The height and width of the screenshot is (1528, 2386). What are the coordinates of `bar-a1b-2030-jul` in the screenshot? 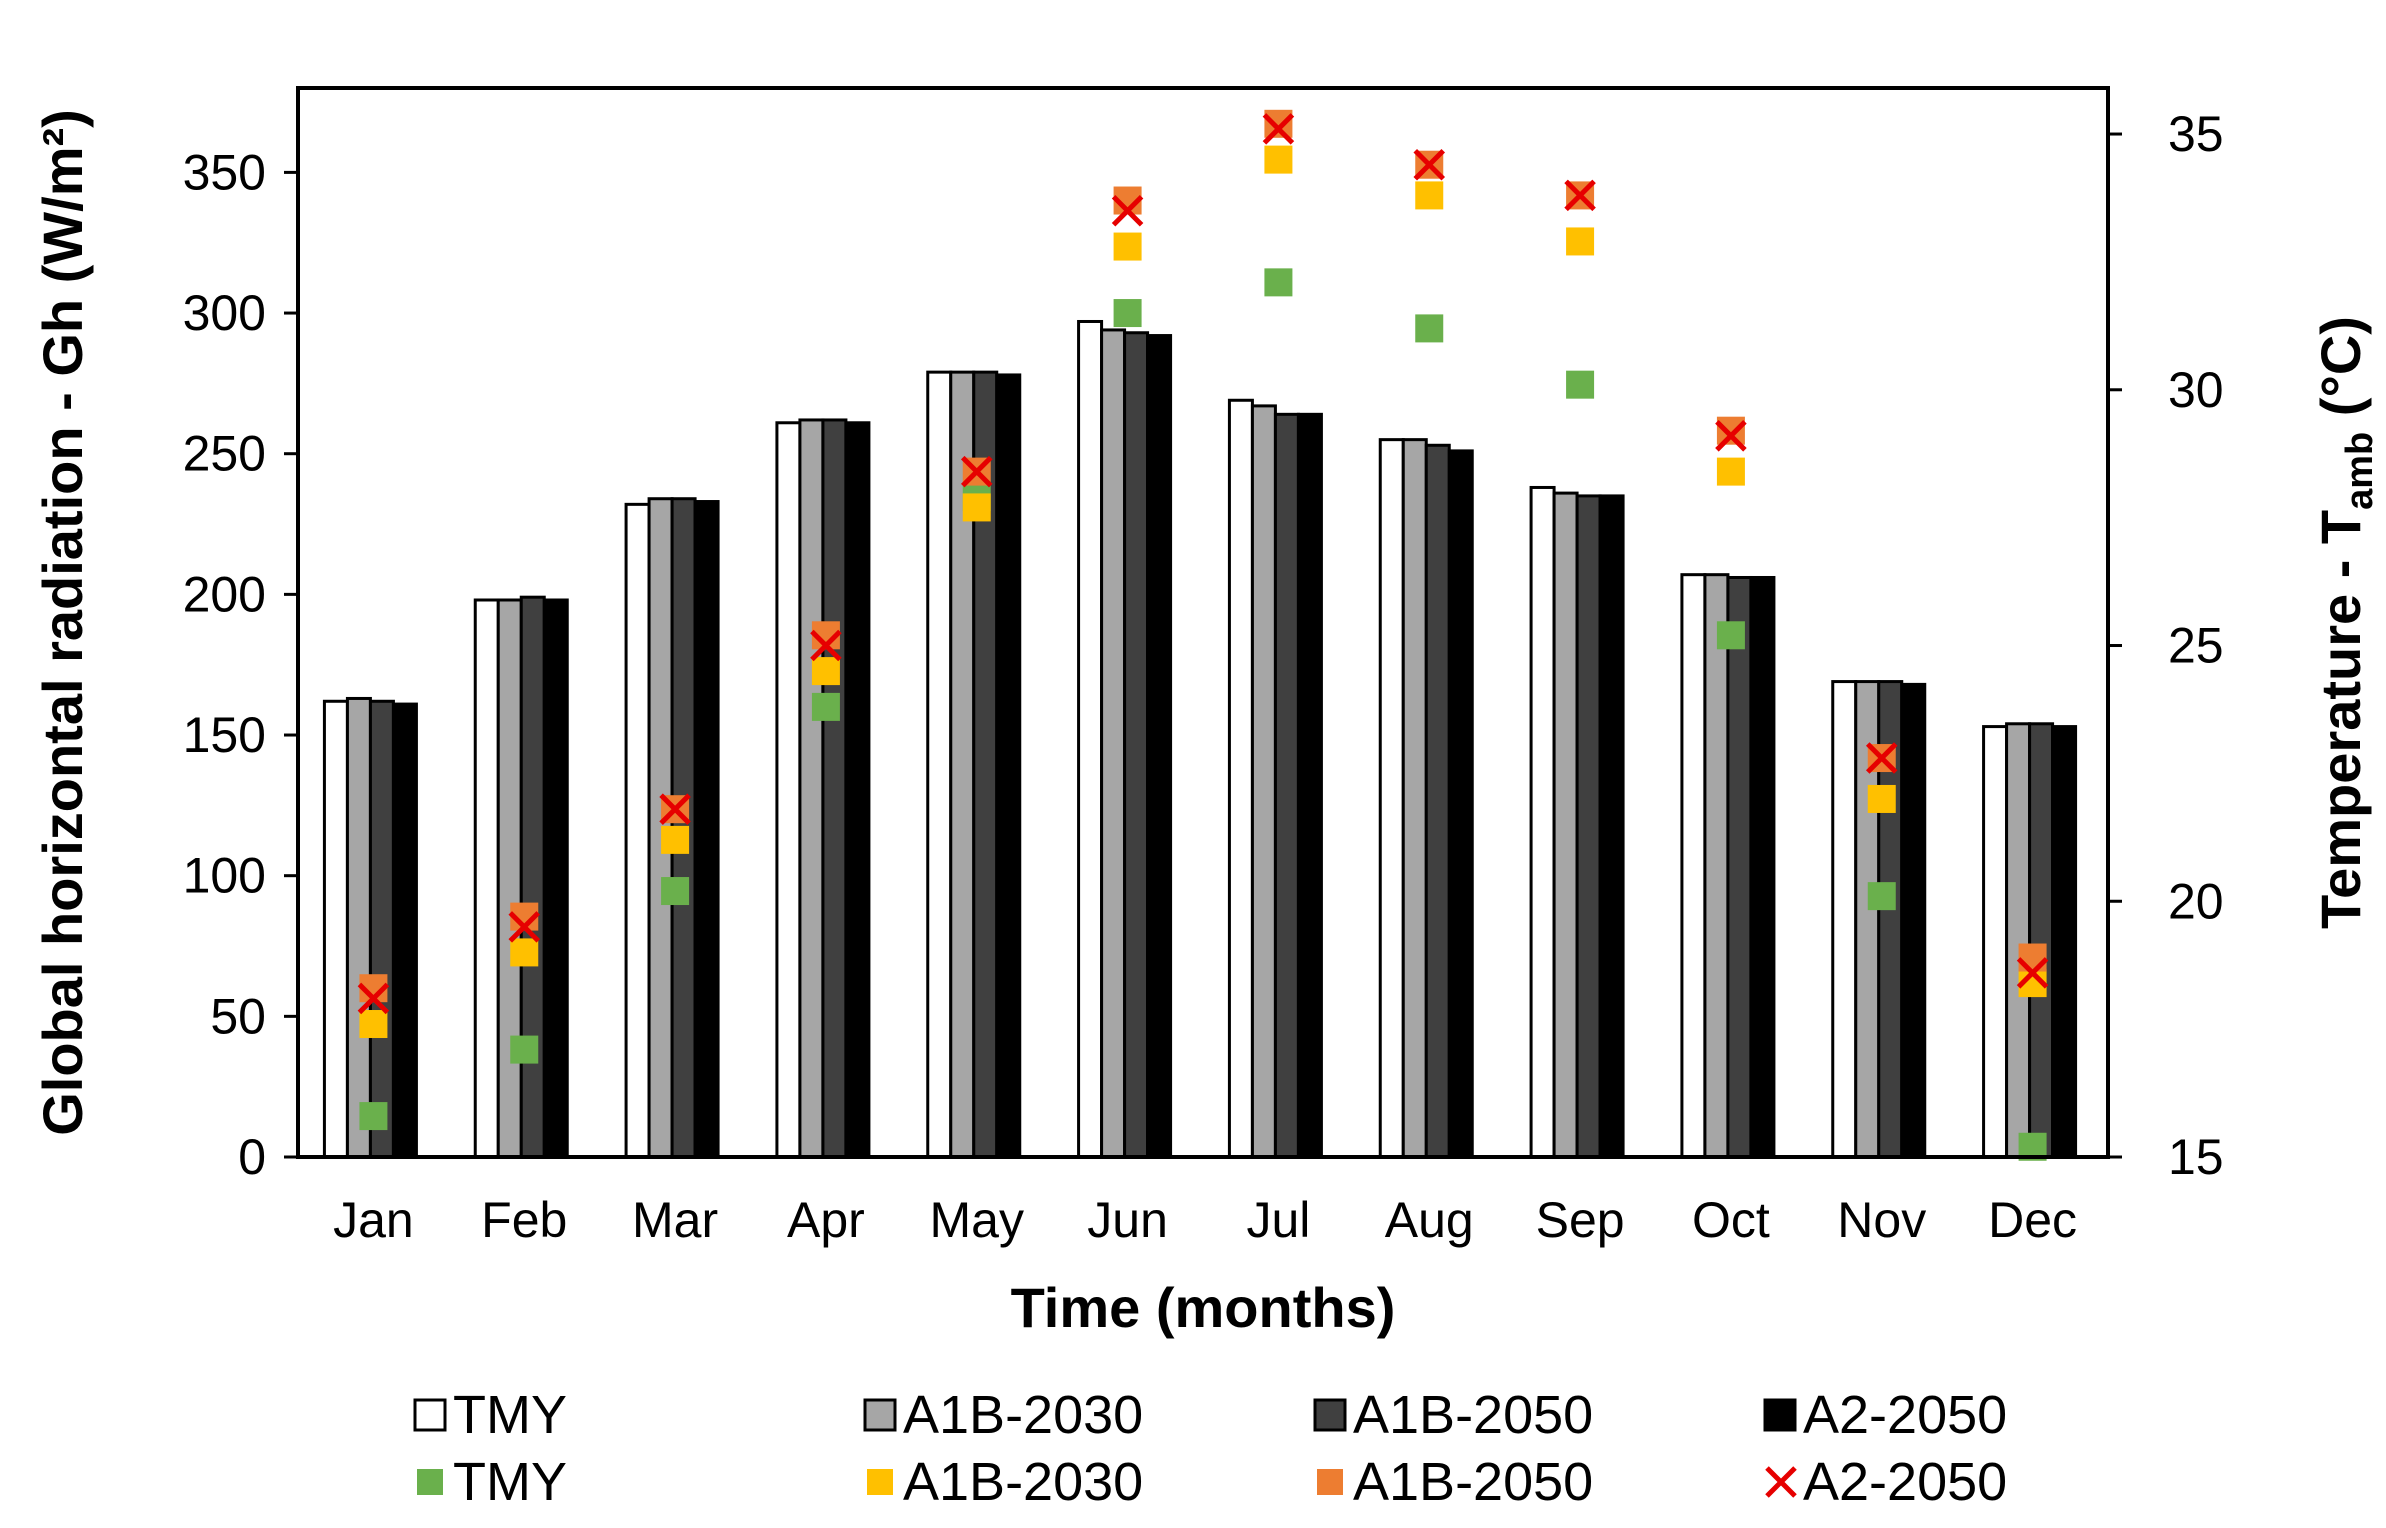 It's located at (1263, 781).